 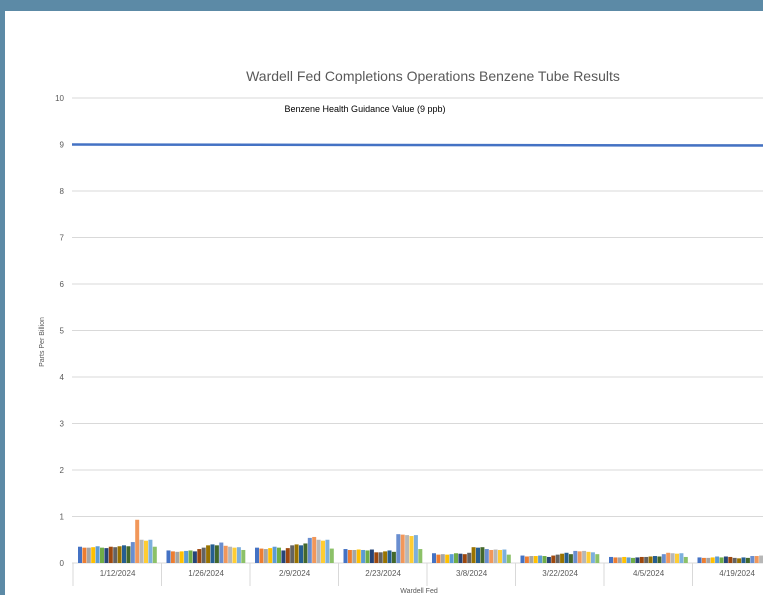 I want to click on y-tick-label: 5, so click(x=62, y=331).